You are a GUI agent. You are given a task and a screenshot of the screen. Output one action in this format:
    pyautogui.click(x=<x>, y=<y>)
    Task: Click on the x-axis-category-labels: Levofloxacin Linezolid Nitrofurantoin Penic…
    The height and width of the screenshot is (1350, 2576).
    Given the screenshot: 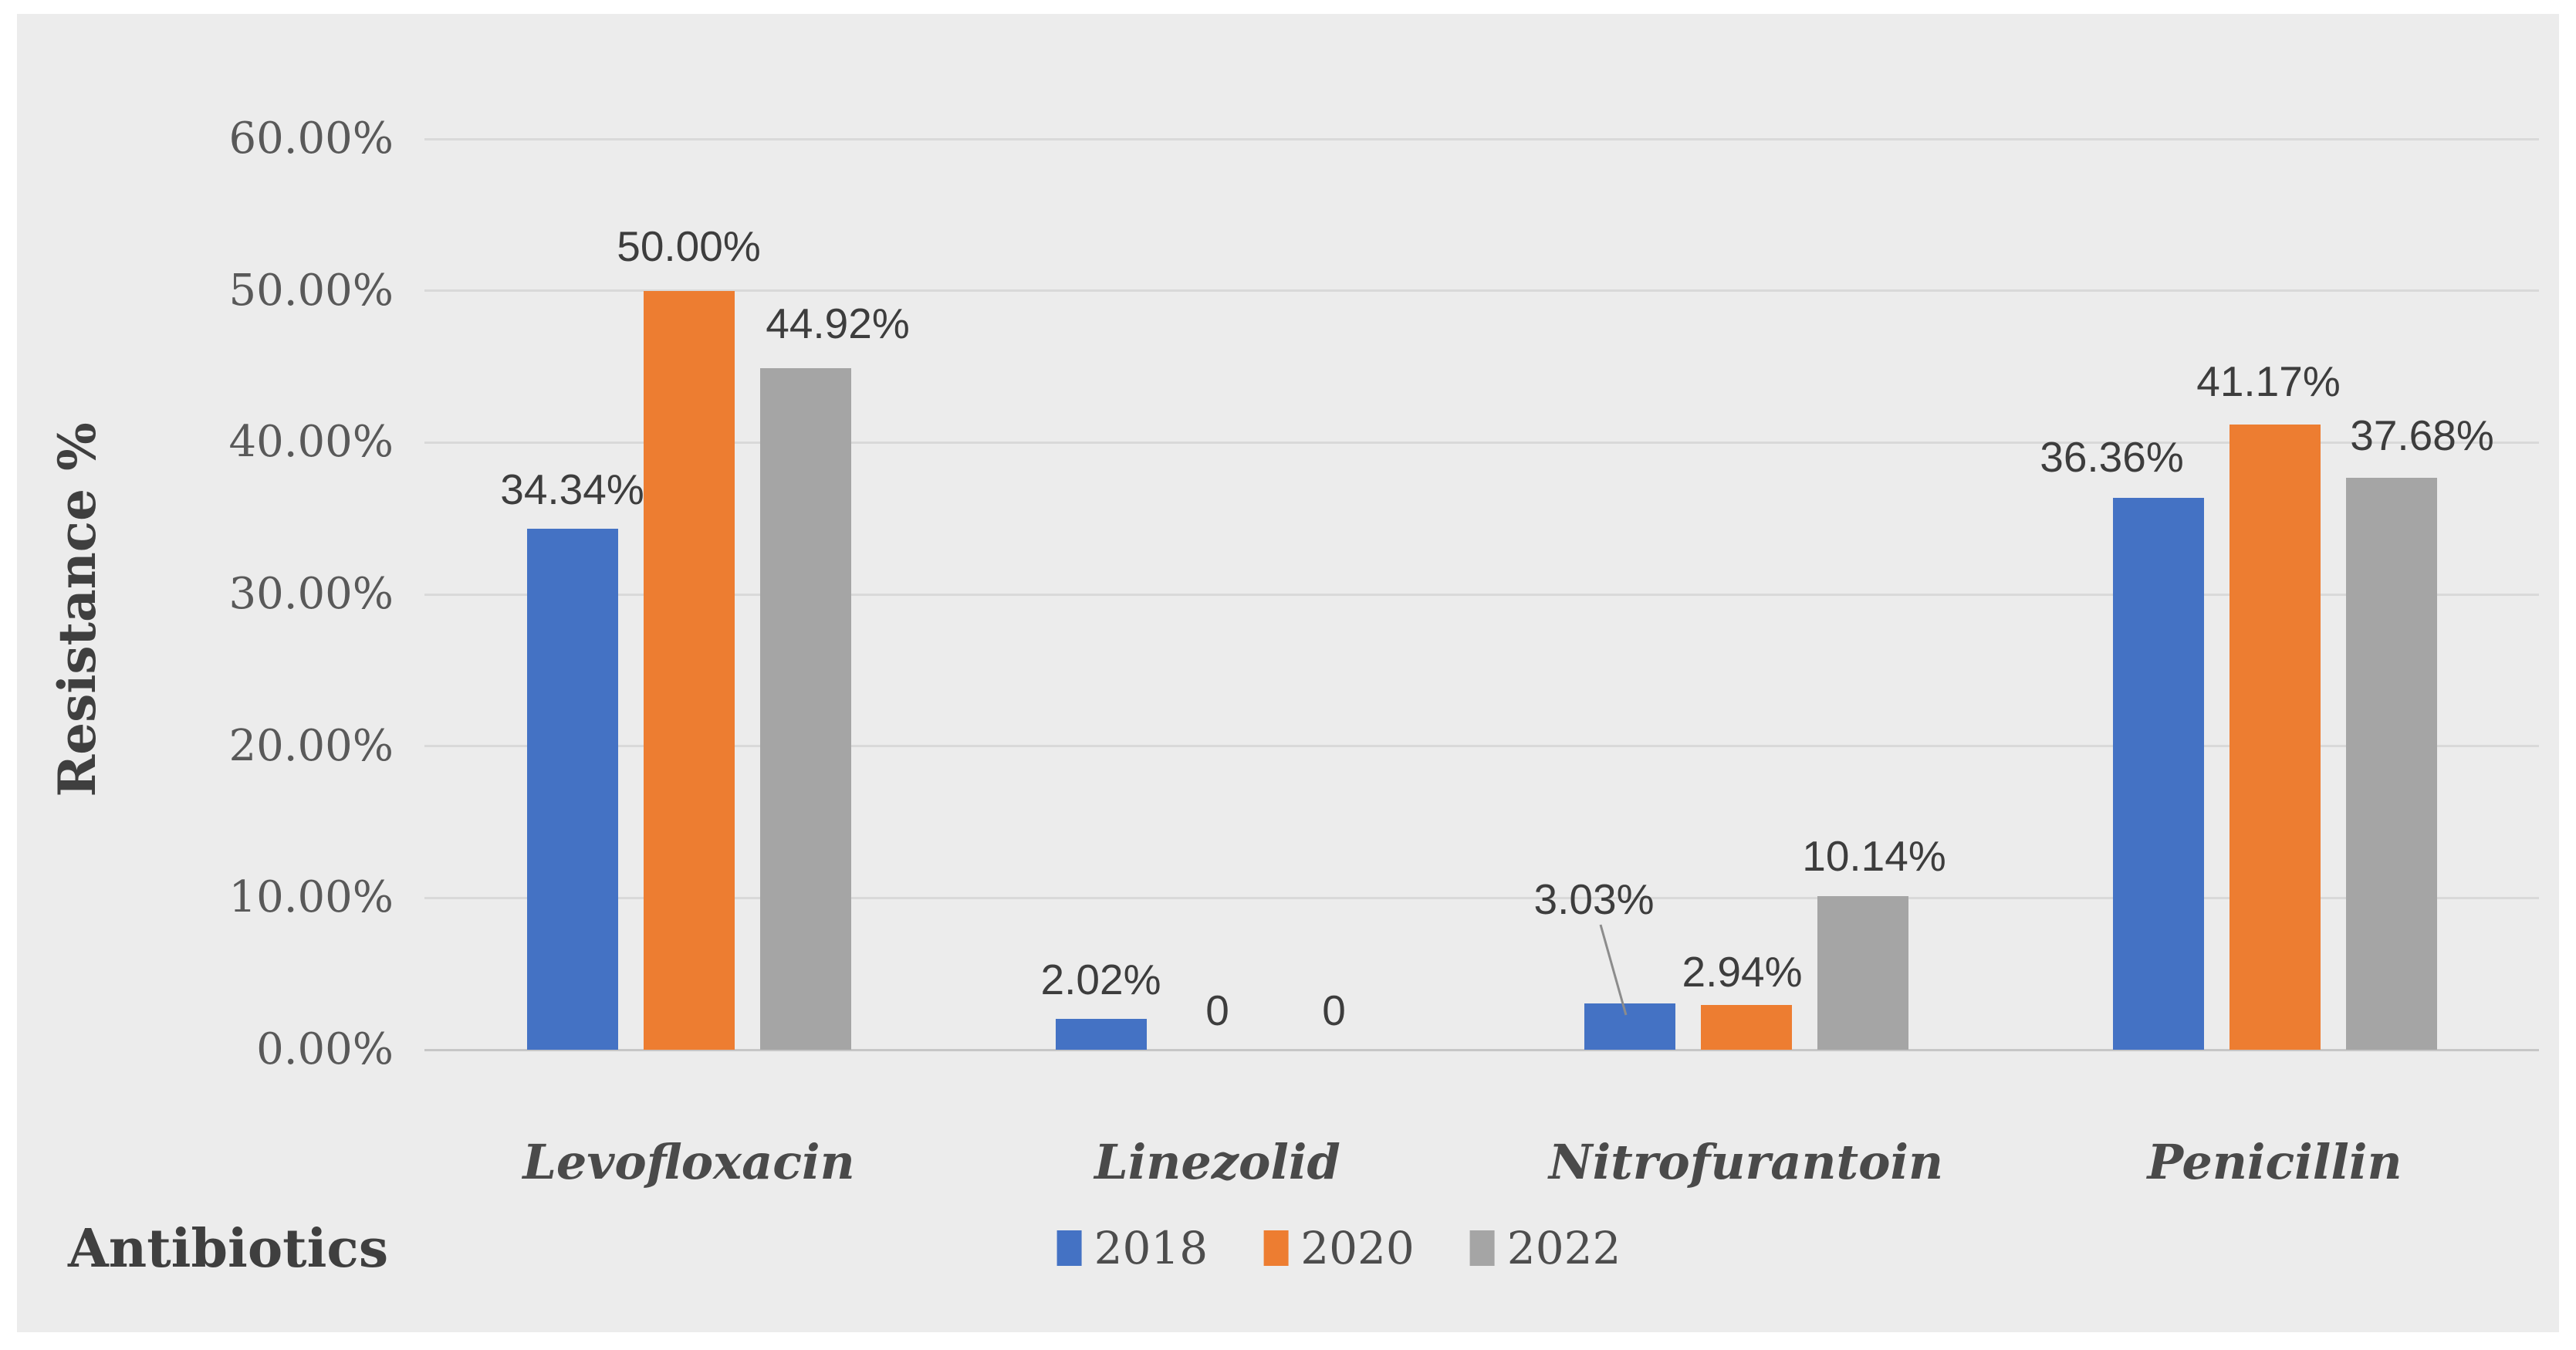 What is the action you would take?
    pyautogui.click(x=1481, y=1162)
    